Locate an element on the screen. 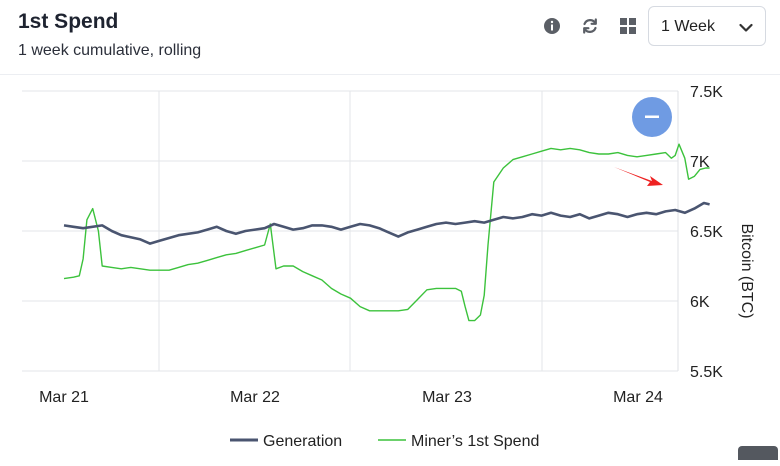  x-tick-label: Mar 23 is located at coordinates (447, 397).